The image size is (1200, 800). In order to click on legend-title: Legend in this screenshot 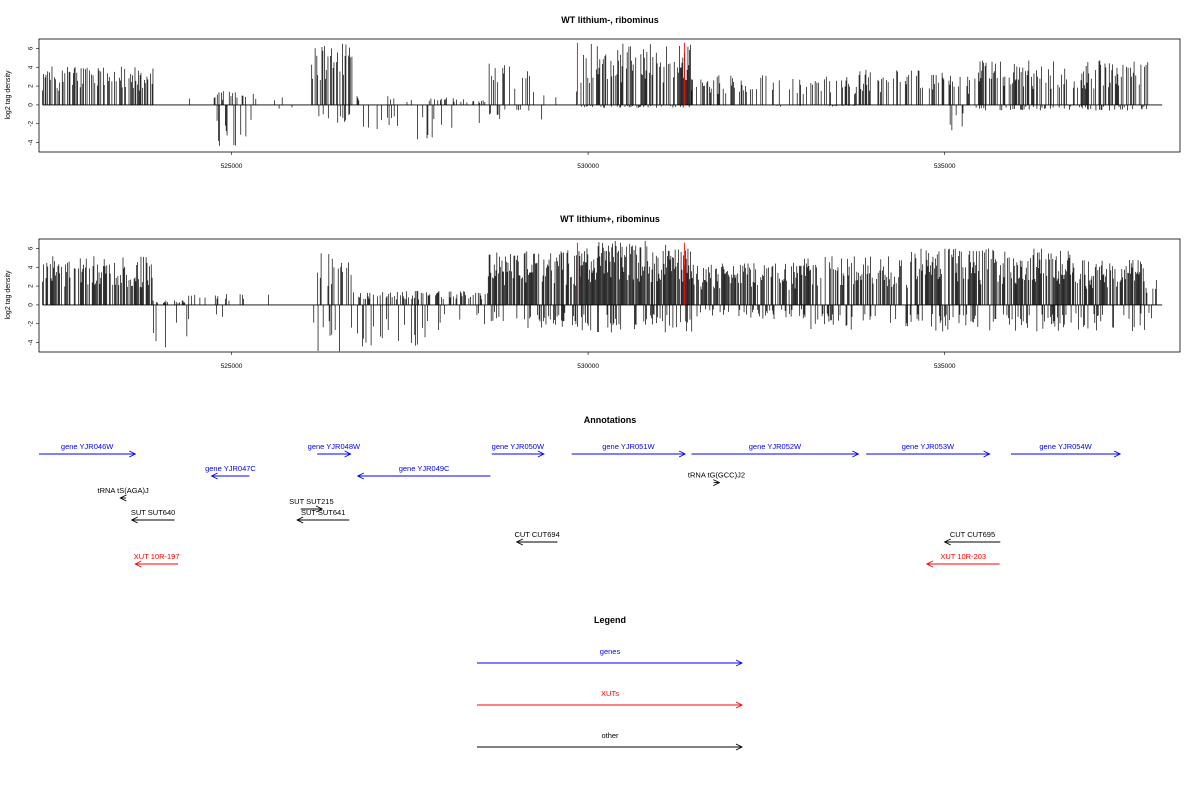, I will do `click(610, 620)`.